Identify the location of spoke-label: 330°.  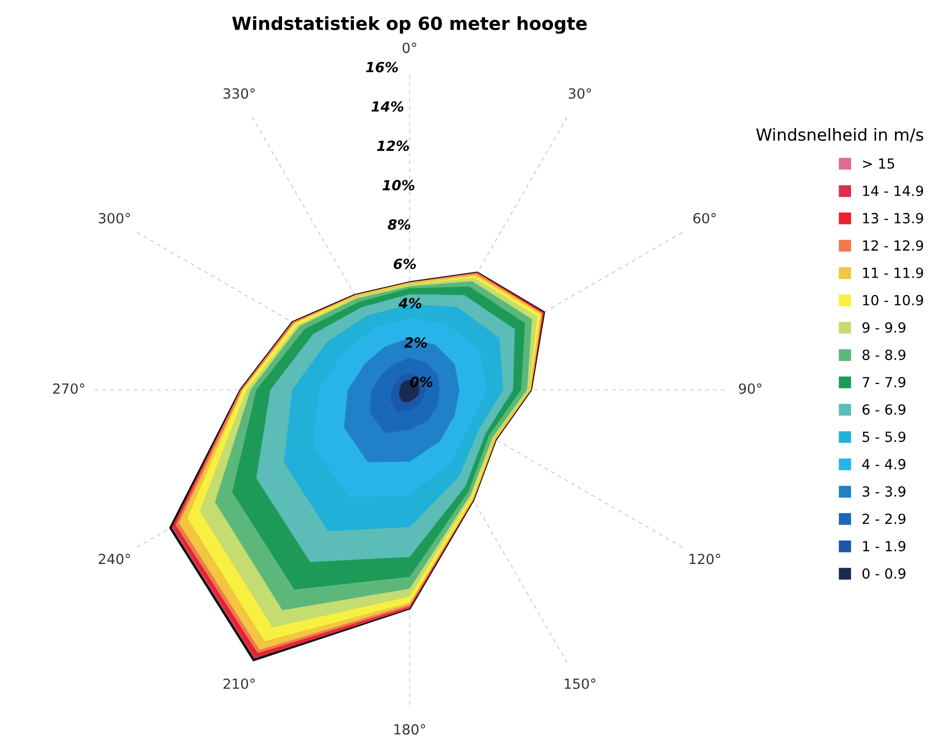
(239, 93).